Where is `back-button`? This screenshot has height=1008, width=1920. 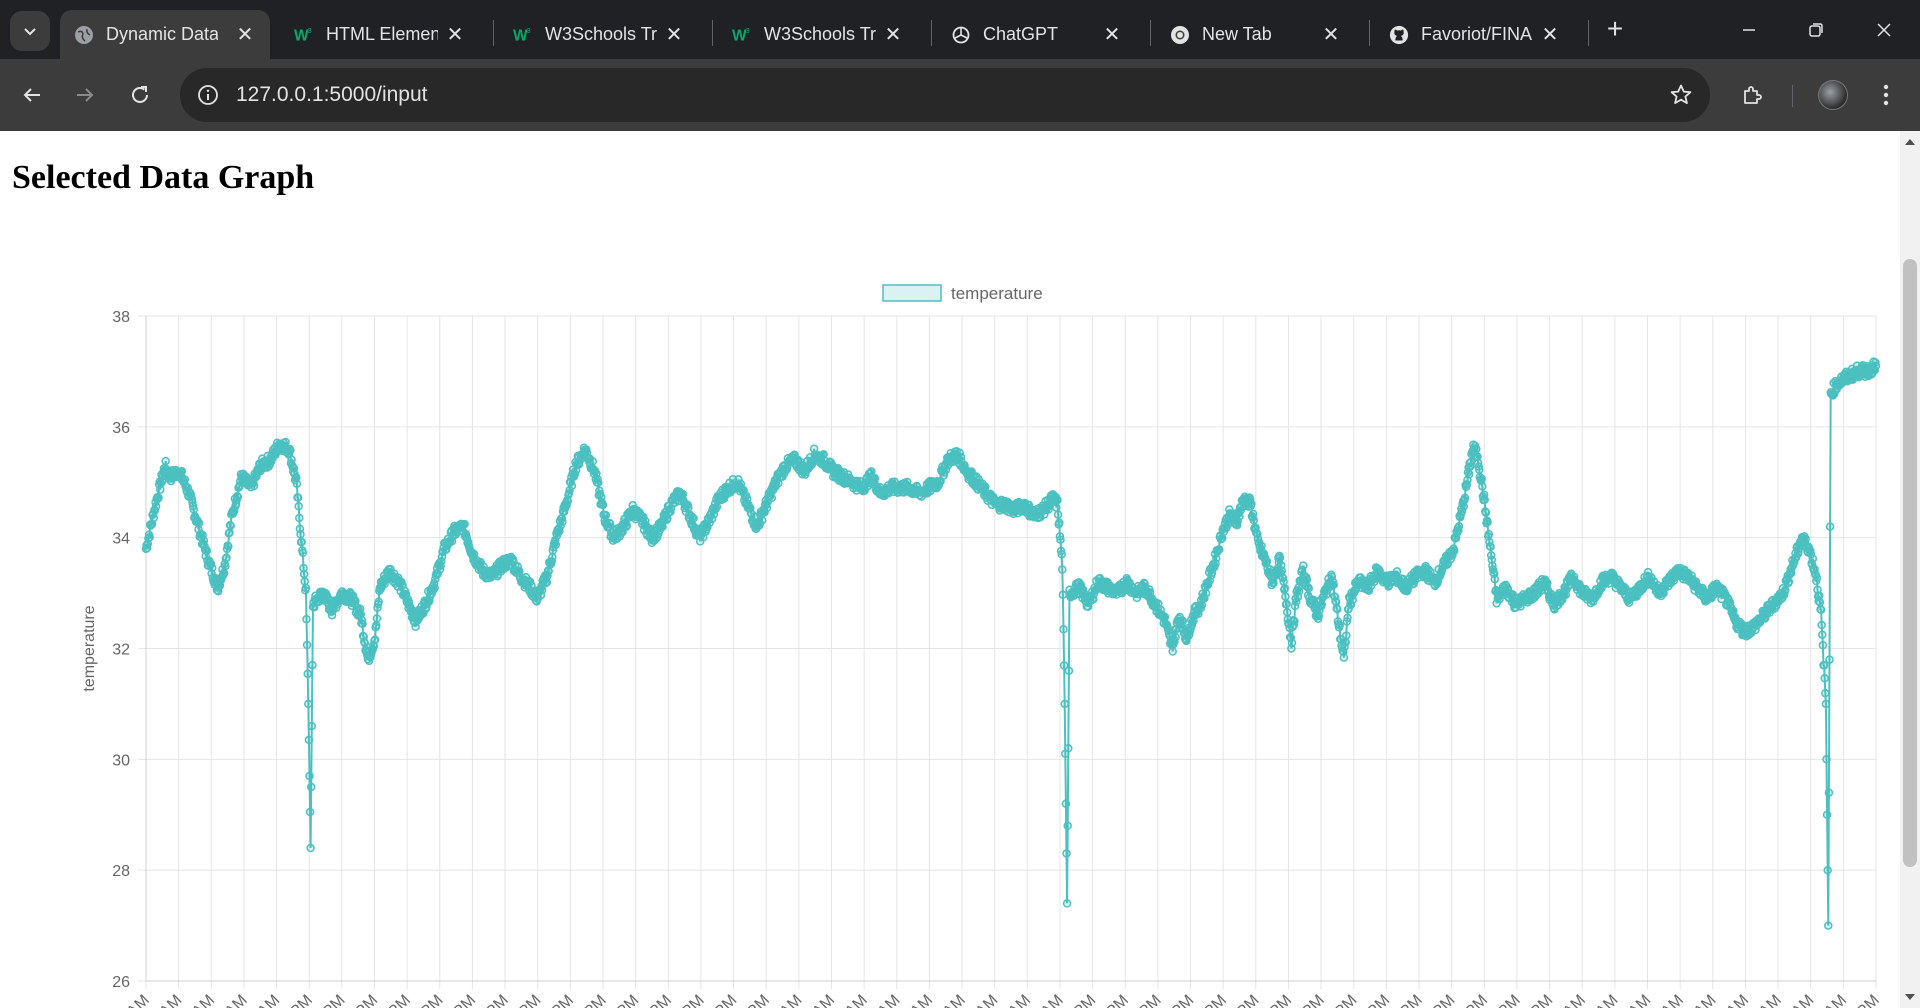 back-button is located at coordinates (32, 95).